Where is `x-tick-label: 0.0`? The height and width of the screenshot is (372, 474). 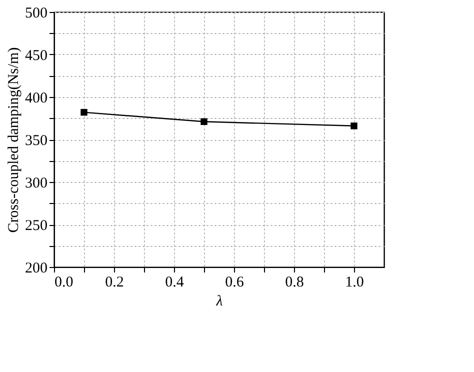
x-tick-label: 0.0 is located at coordinates (64, 282).